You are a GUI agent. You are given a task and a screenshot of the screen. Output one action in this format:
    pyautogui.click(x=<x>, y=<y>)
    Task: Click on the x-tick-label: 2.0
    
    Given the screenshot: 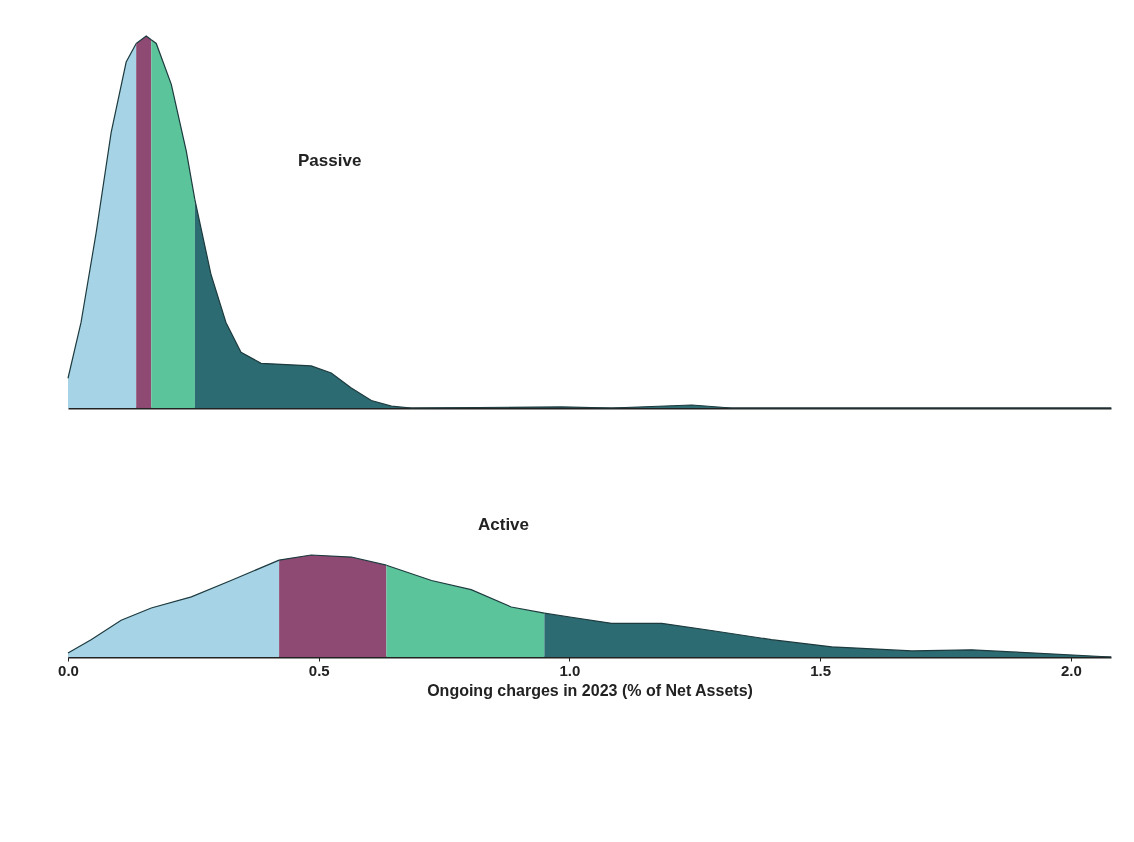 What is the action you would take?
    pyautogui.click(x=1071, y=670)
    